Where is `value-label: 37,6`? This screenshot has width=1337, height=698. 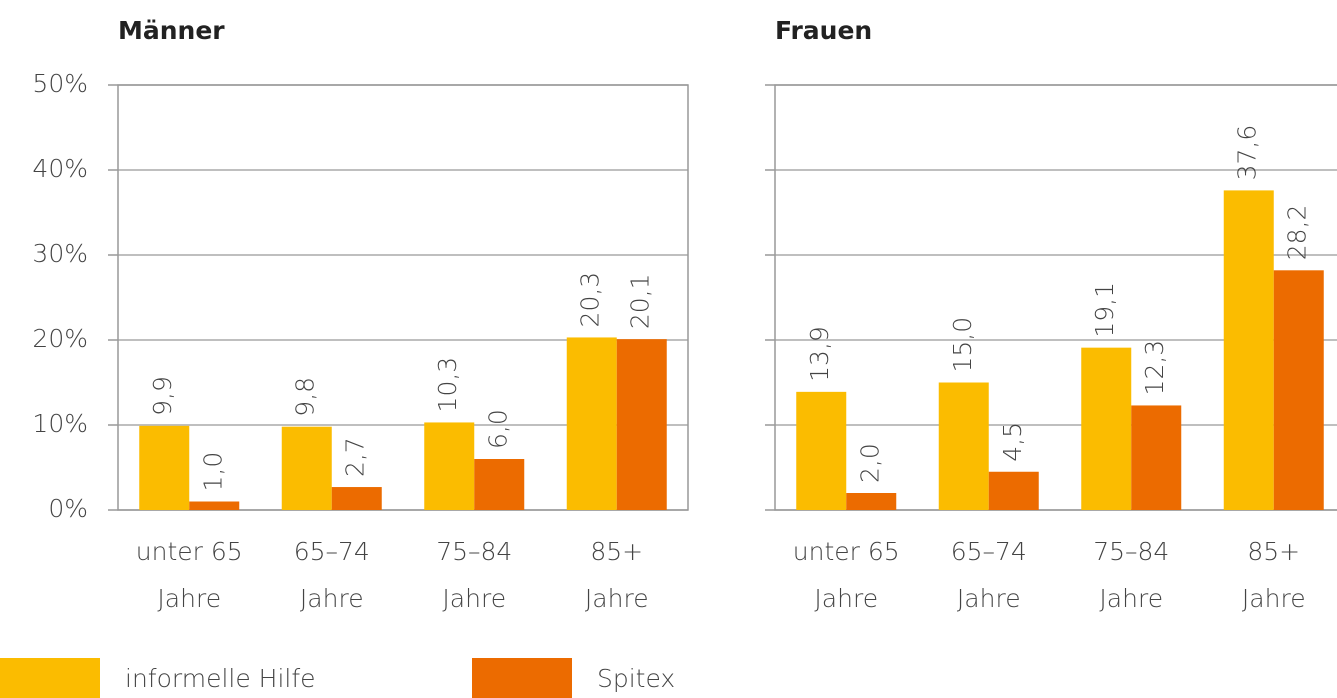 value-label: 37,6 is located at coordinates (1247, 153).